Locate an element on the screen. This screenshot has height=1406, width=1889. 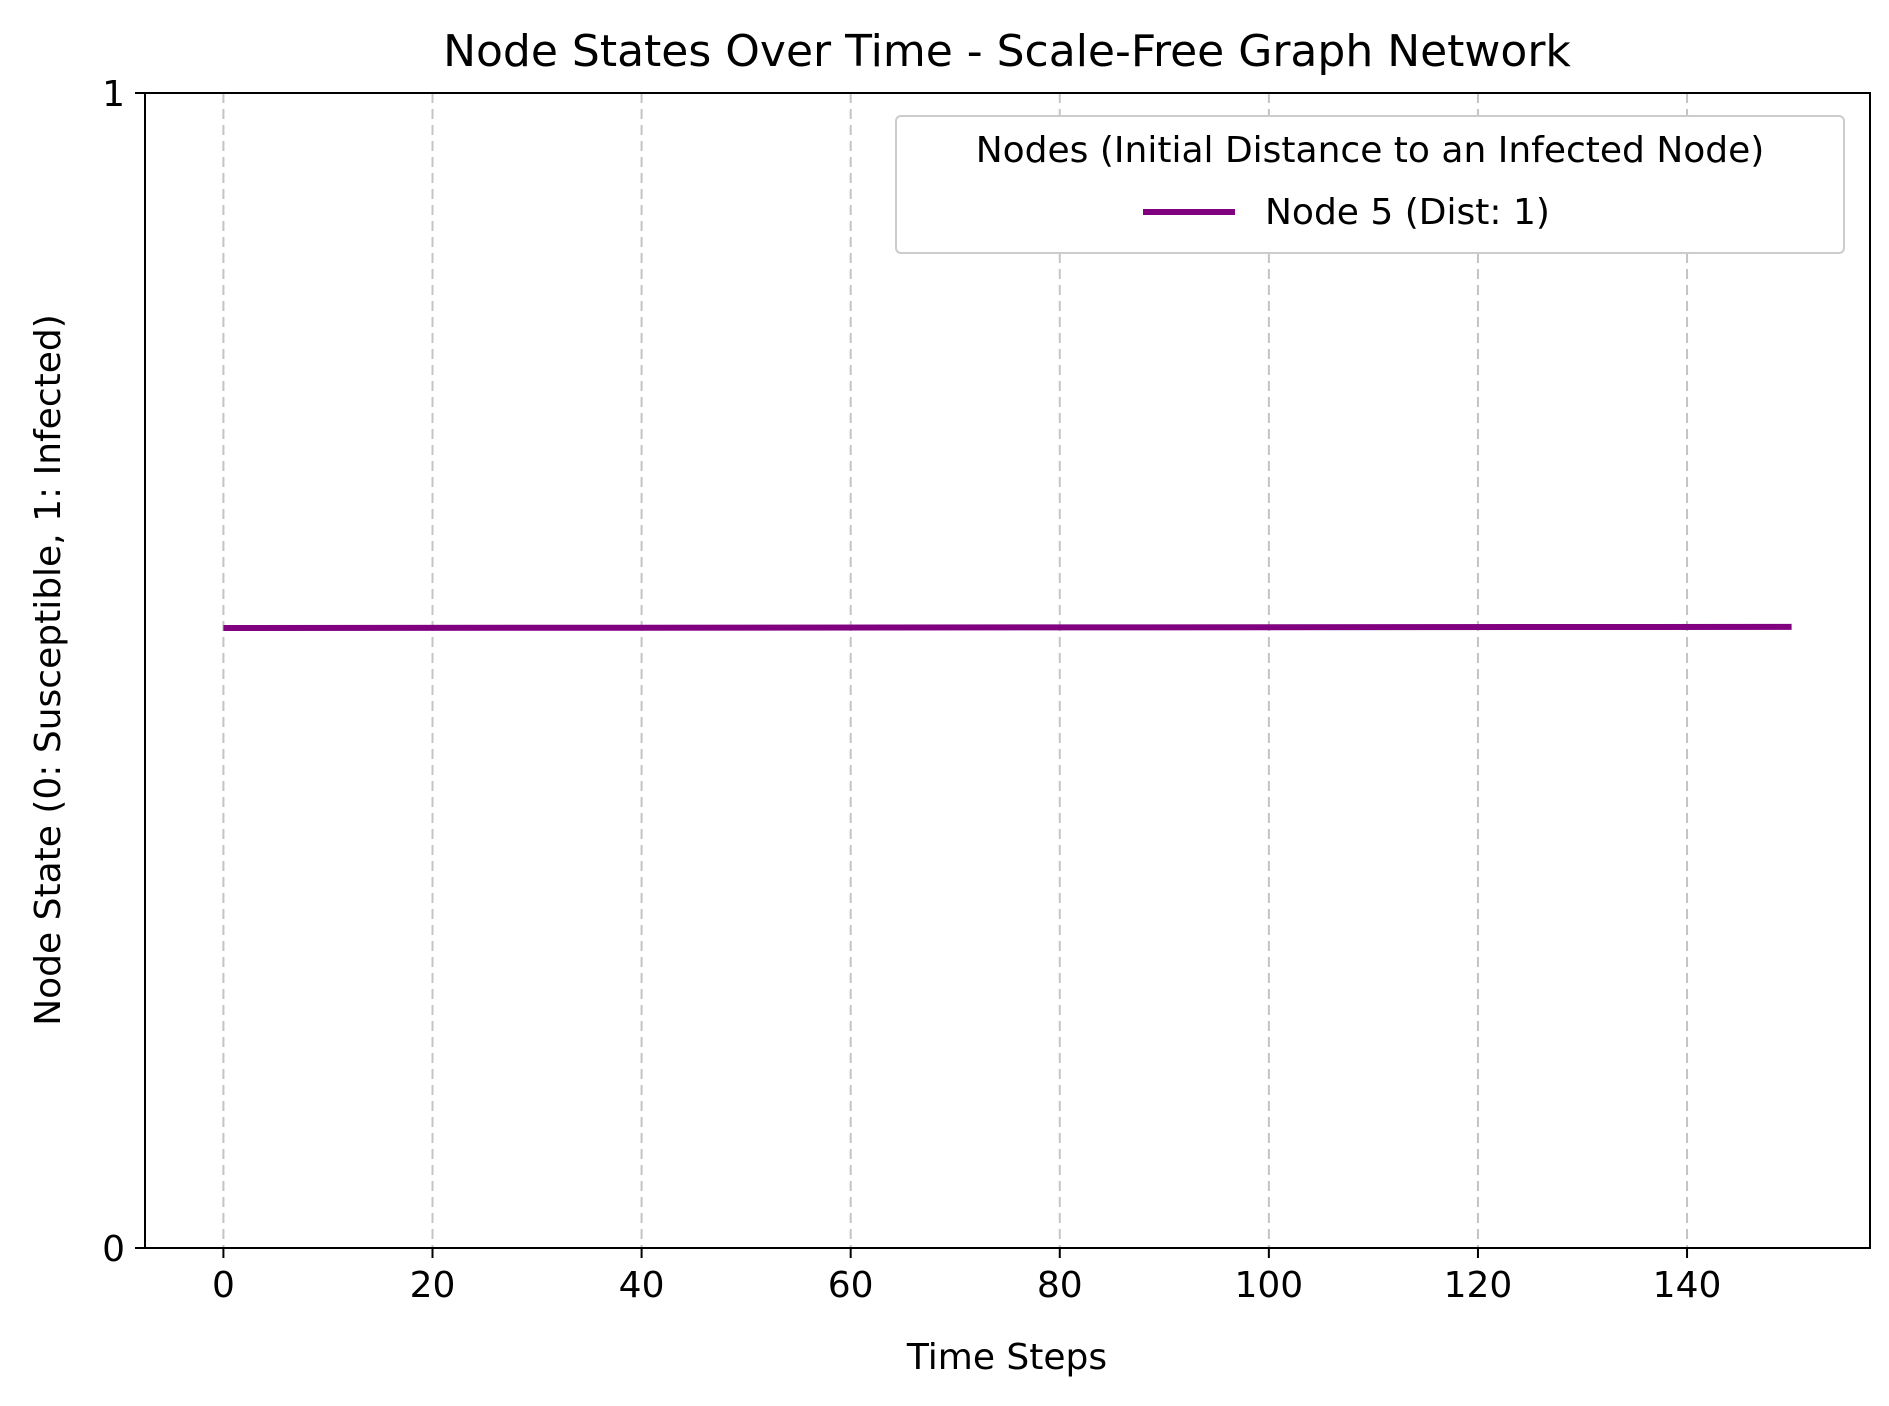
legend-entry-label: Node 5 (Dist: 1) is located at coordinates (1407, 212).